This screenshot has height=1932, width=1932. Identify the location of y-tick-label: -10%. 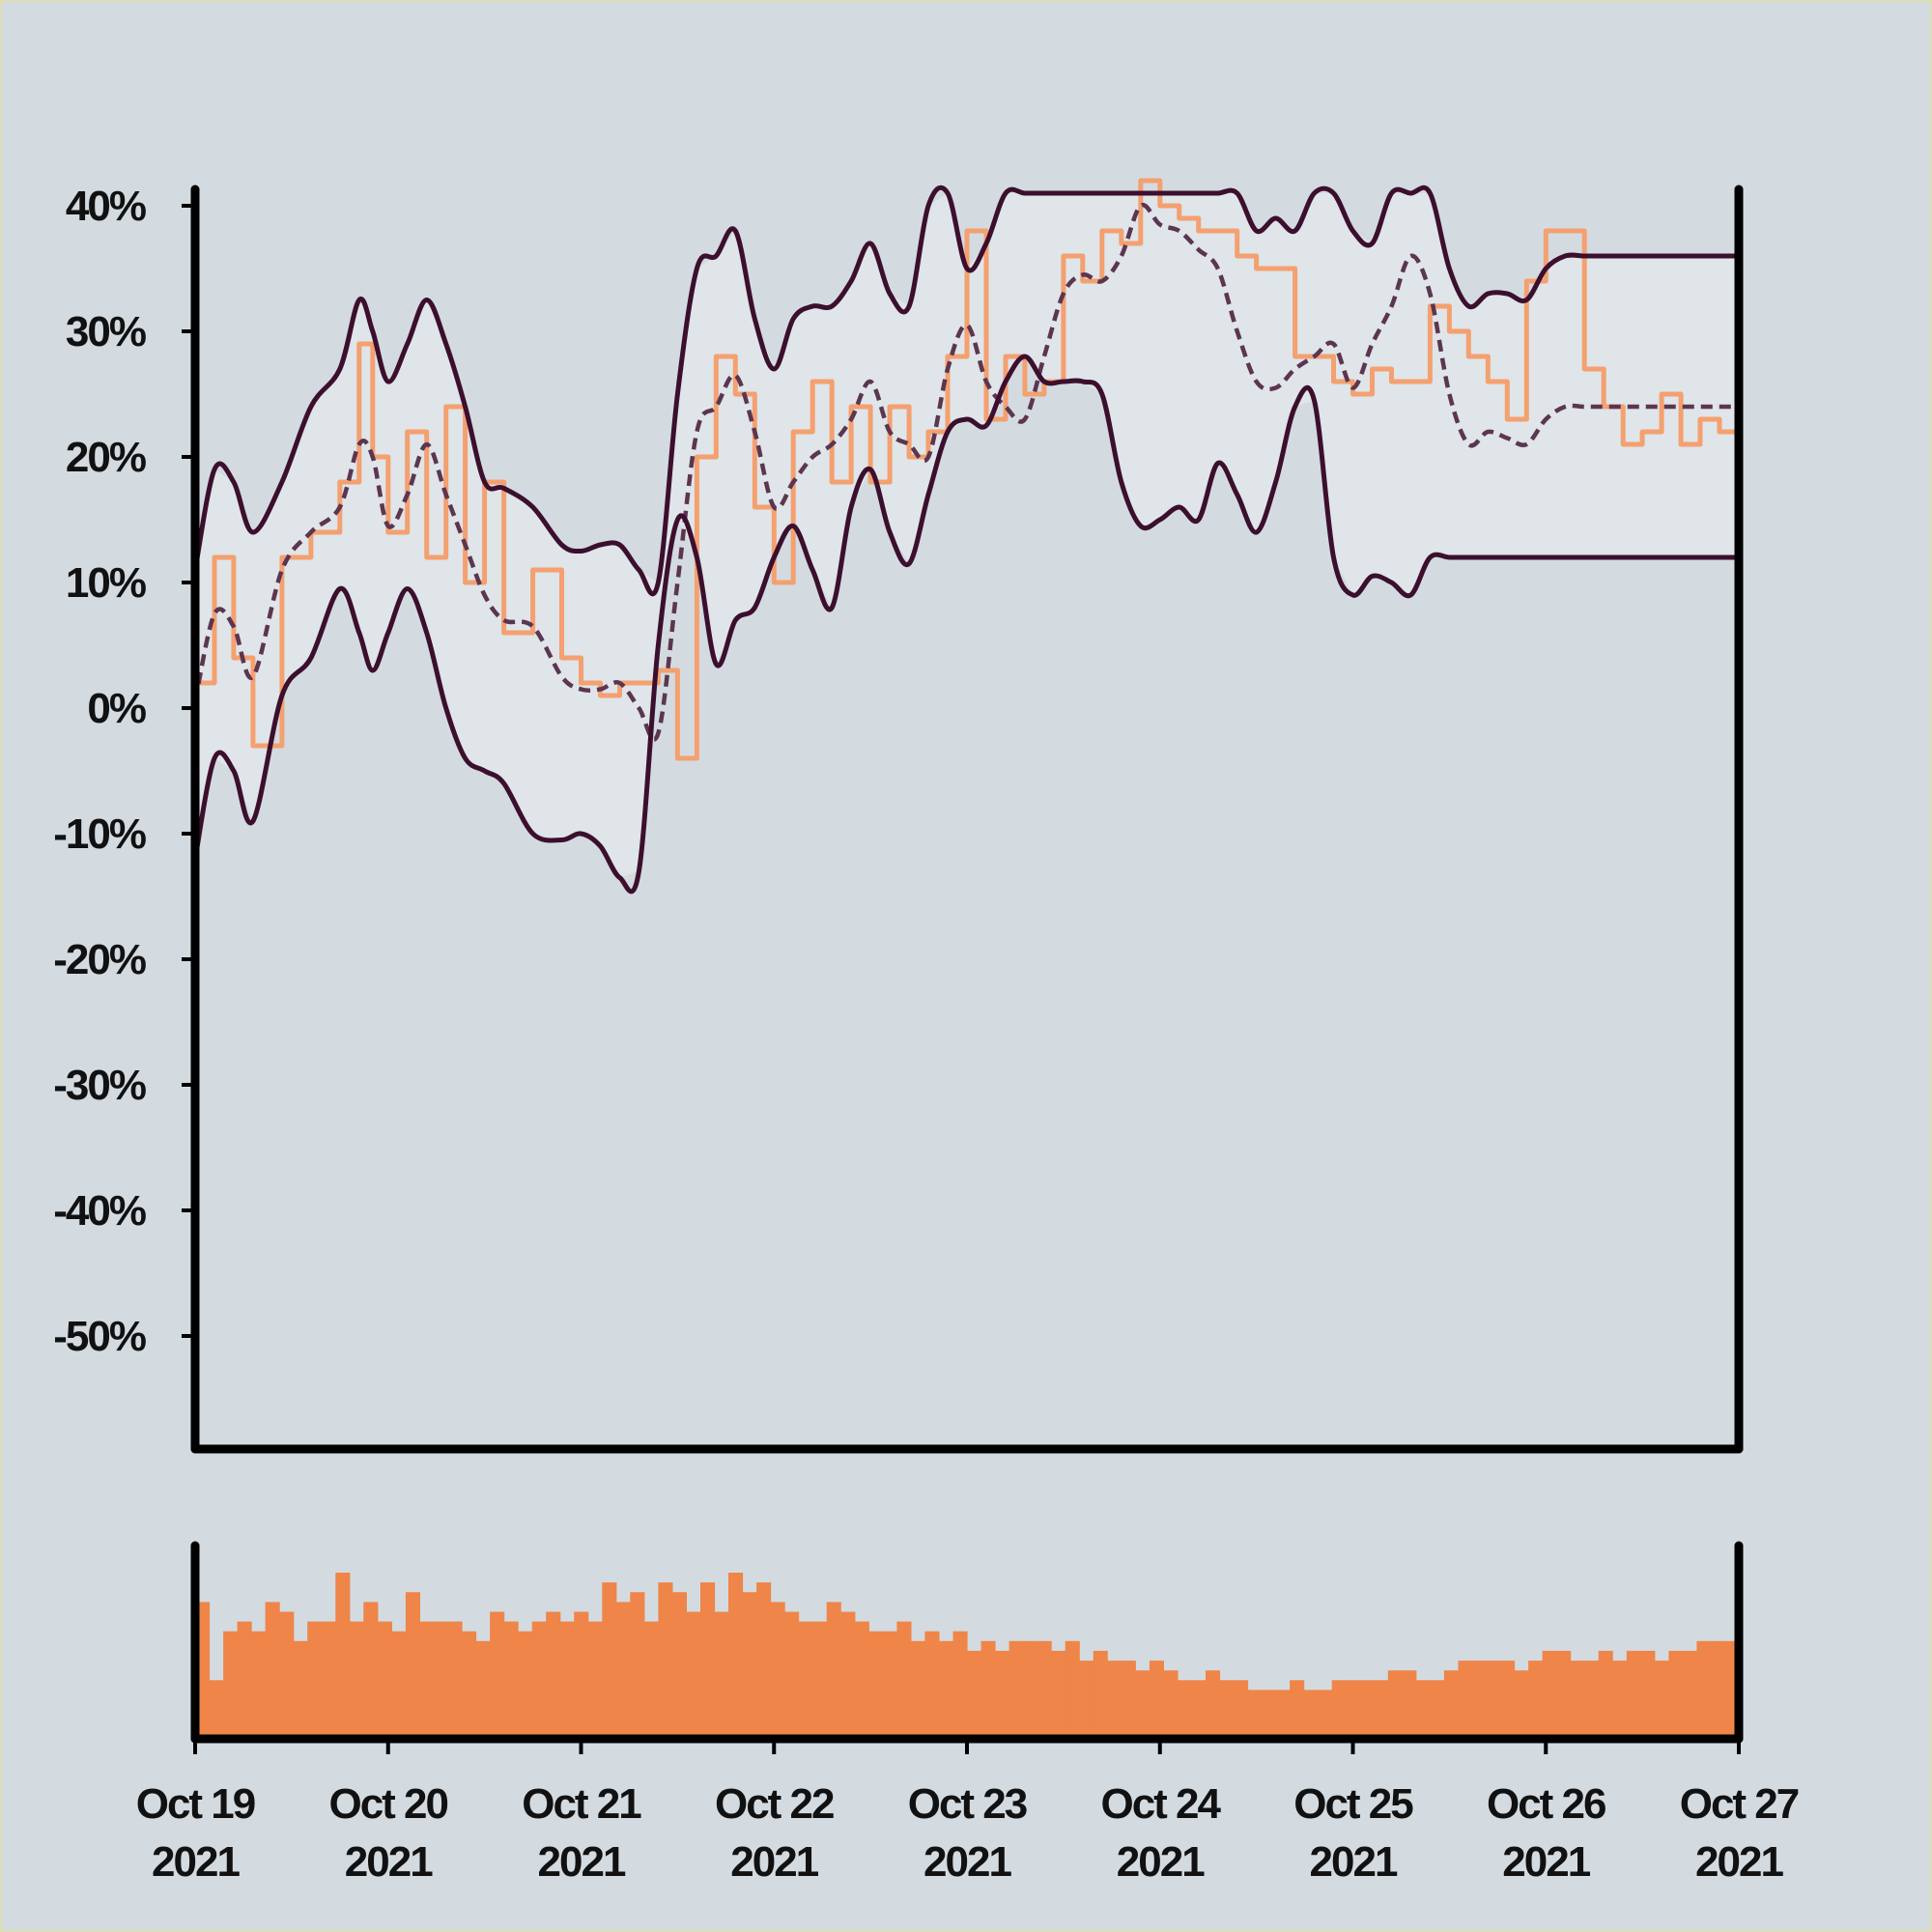
(99, 834).